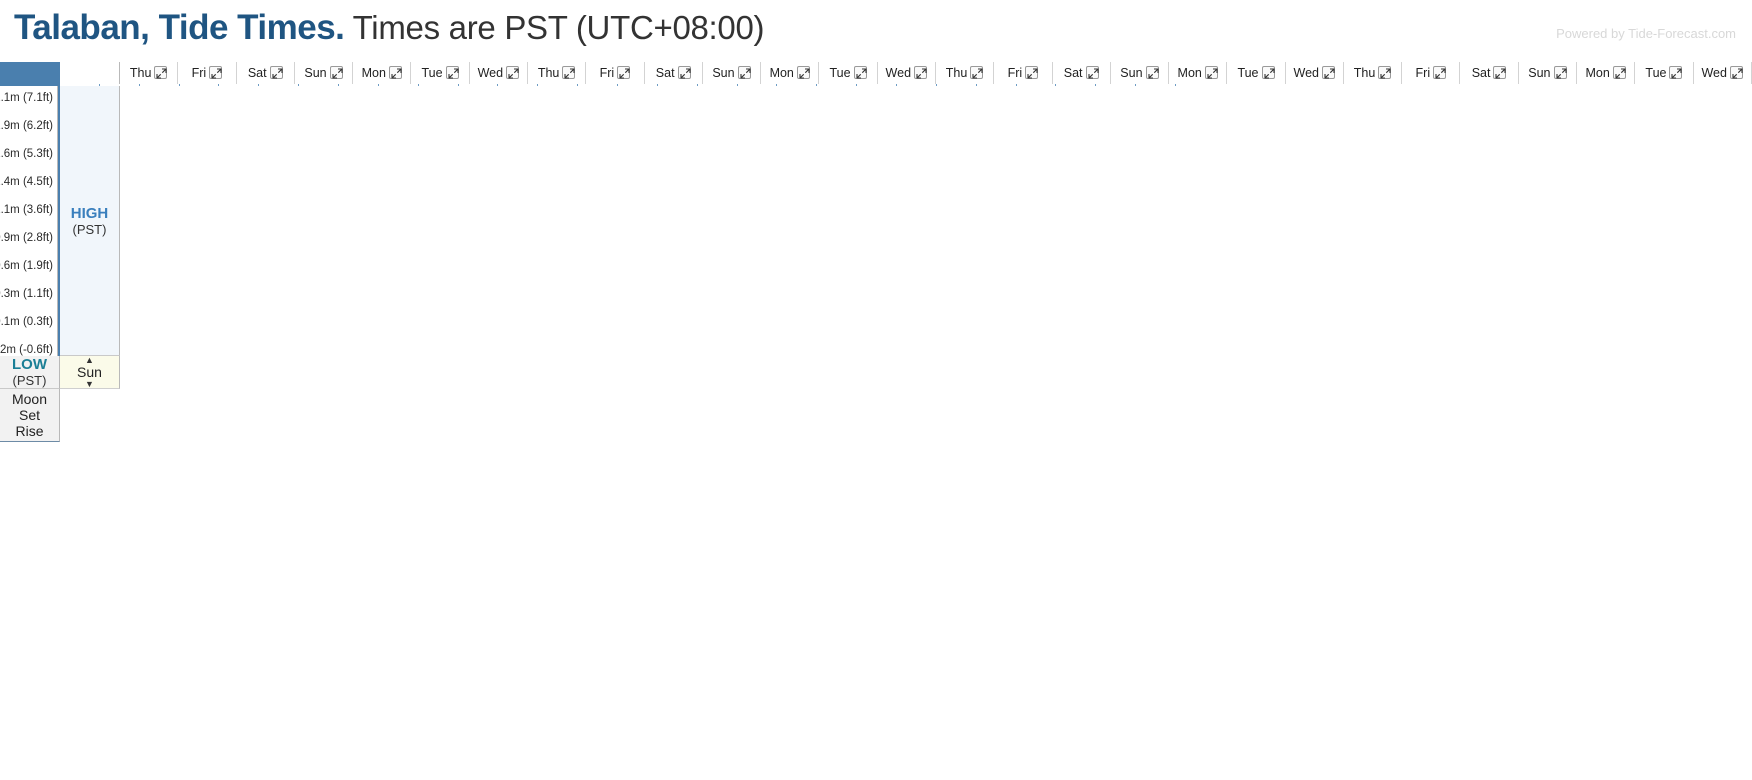 This screenshot has width=1752, height=780. What do you see at coordinates (26, 294) in the screenshot?
I see `y-axis-tick: 0.3m (1.1ft)` at bounding box center [26, 294].